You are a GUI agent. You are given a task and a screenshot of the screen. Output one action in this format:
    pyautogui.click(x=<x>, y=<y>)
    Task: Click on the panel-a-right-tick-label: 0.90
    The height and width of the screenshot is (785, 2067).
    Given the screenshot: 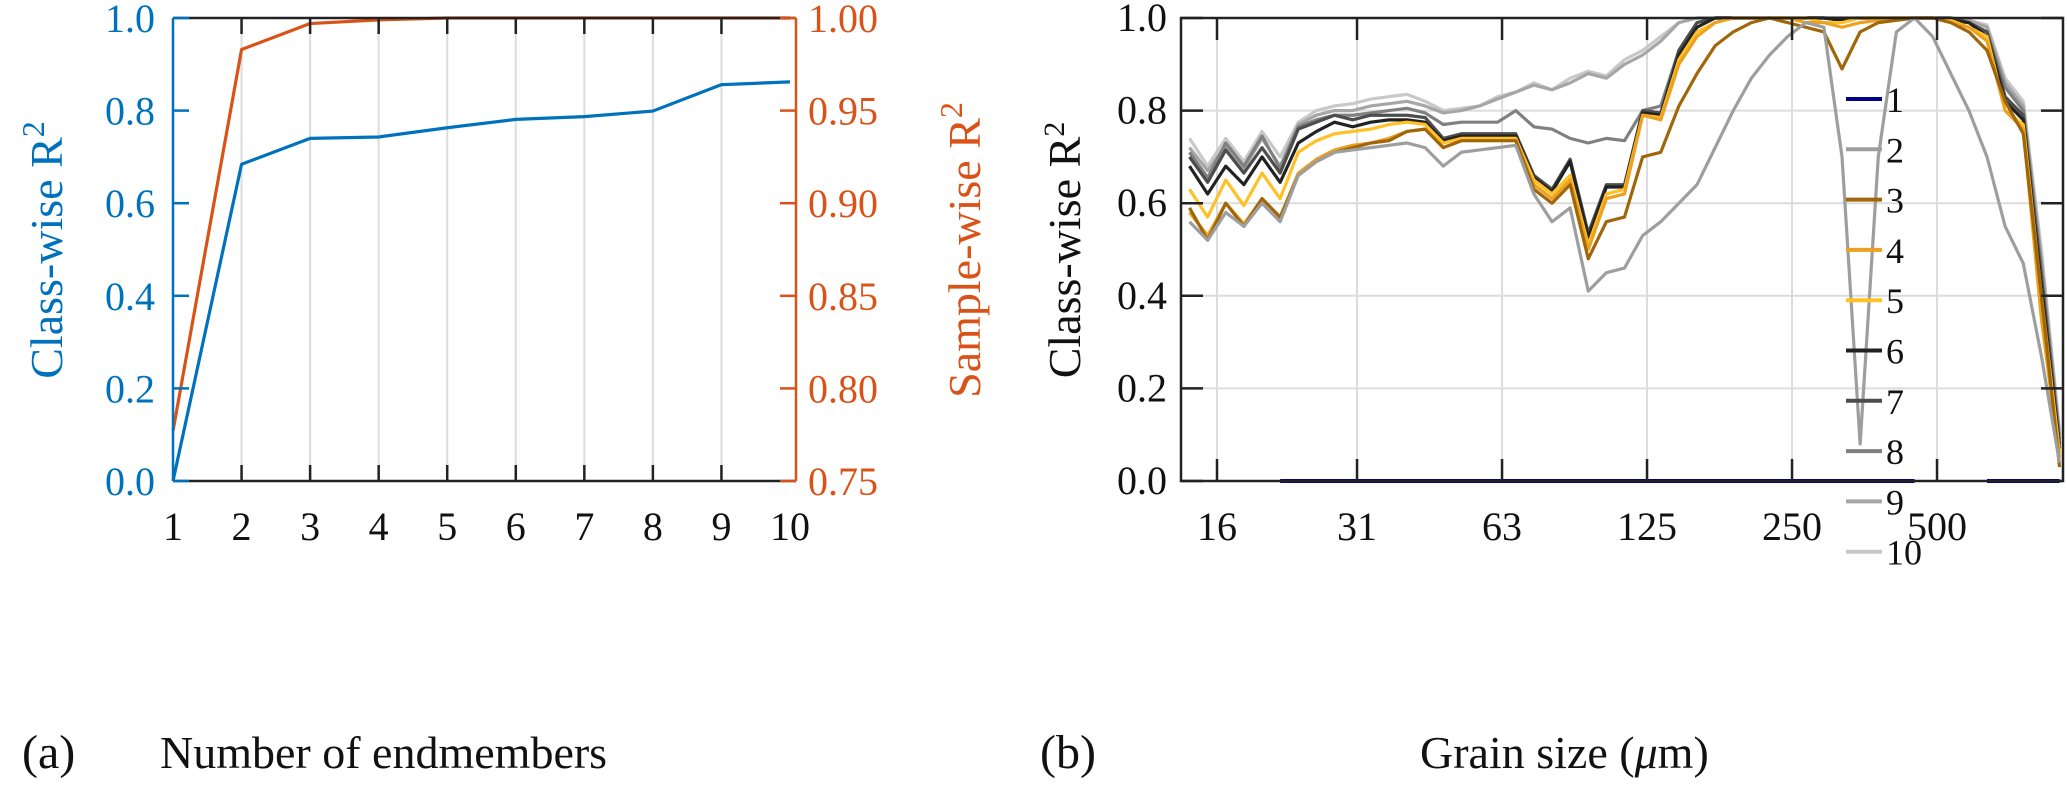 What is the action you would take?
    pyautogui.click(x=843, y=203)
    